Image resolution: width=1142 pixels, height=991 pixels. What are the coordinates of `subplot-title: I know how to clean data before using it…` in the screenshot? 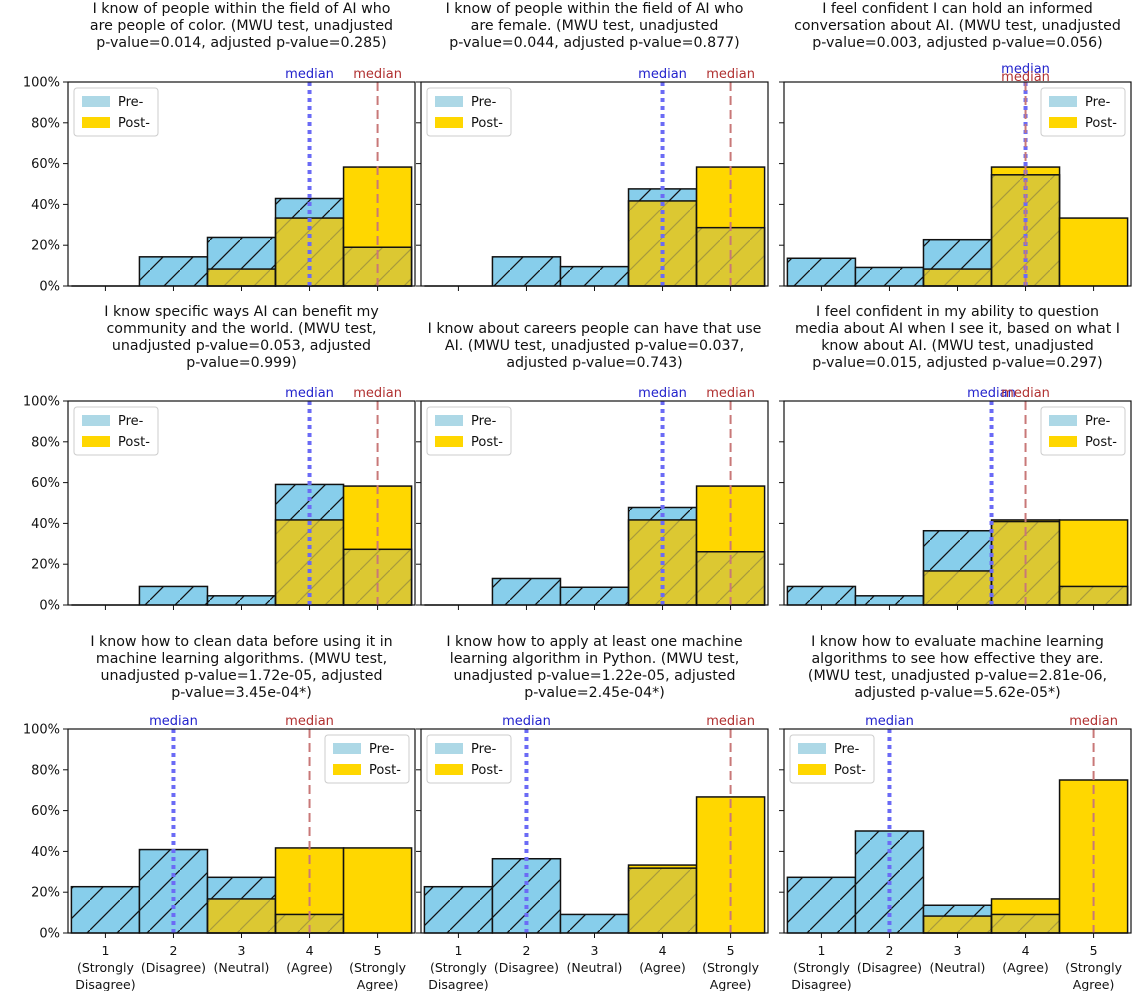 It's located at (242, 668).